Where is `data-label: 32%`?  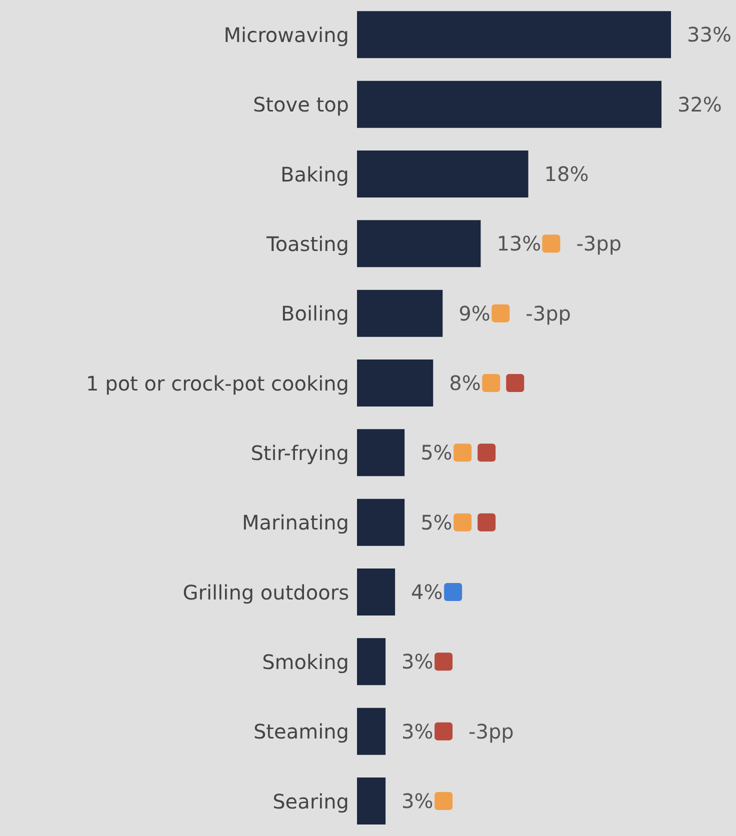
data-label: 32% is located at coordinates (699, 104).